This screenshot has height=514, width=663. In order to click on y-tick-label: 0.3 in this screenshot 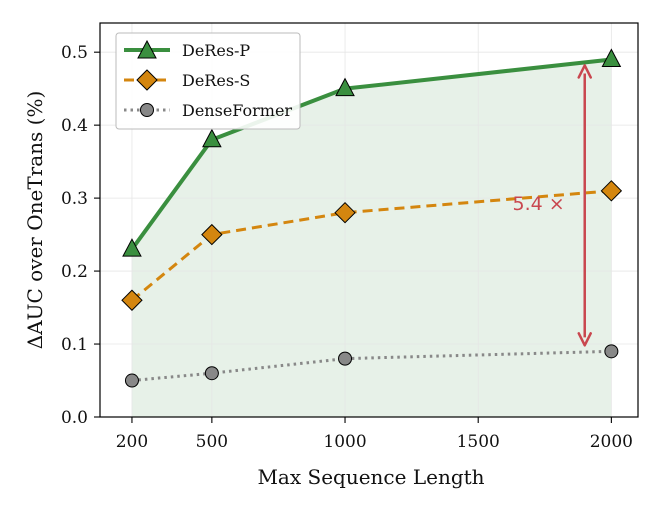, I will do `click(74, 199)`.